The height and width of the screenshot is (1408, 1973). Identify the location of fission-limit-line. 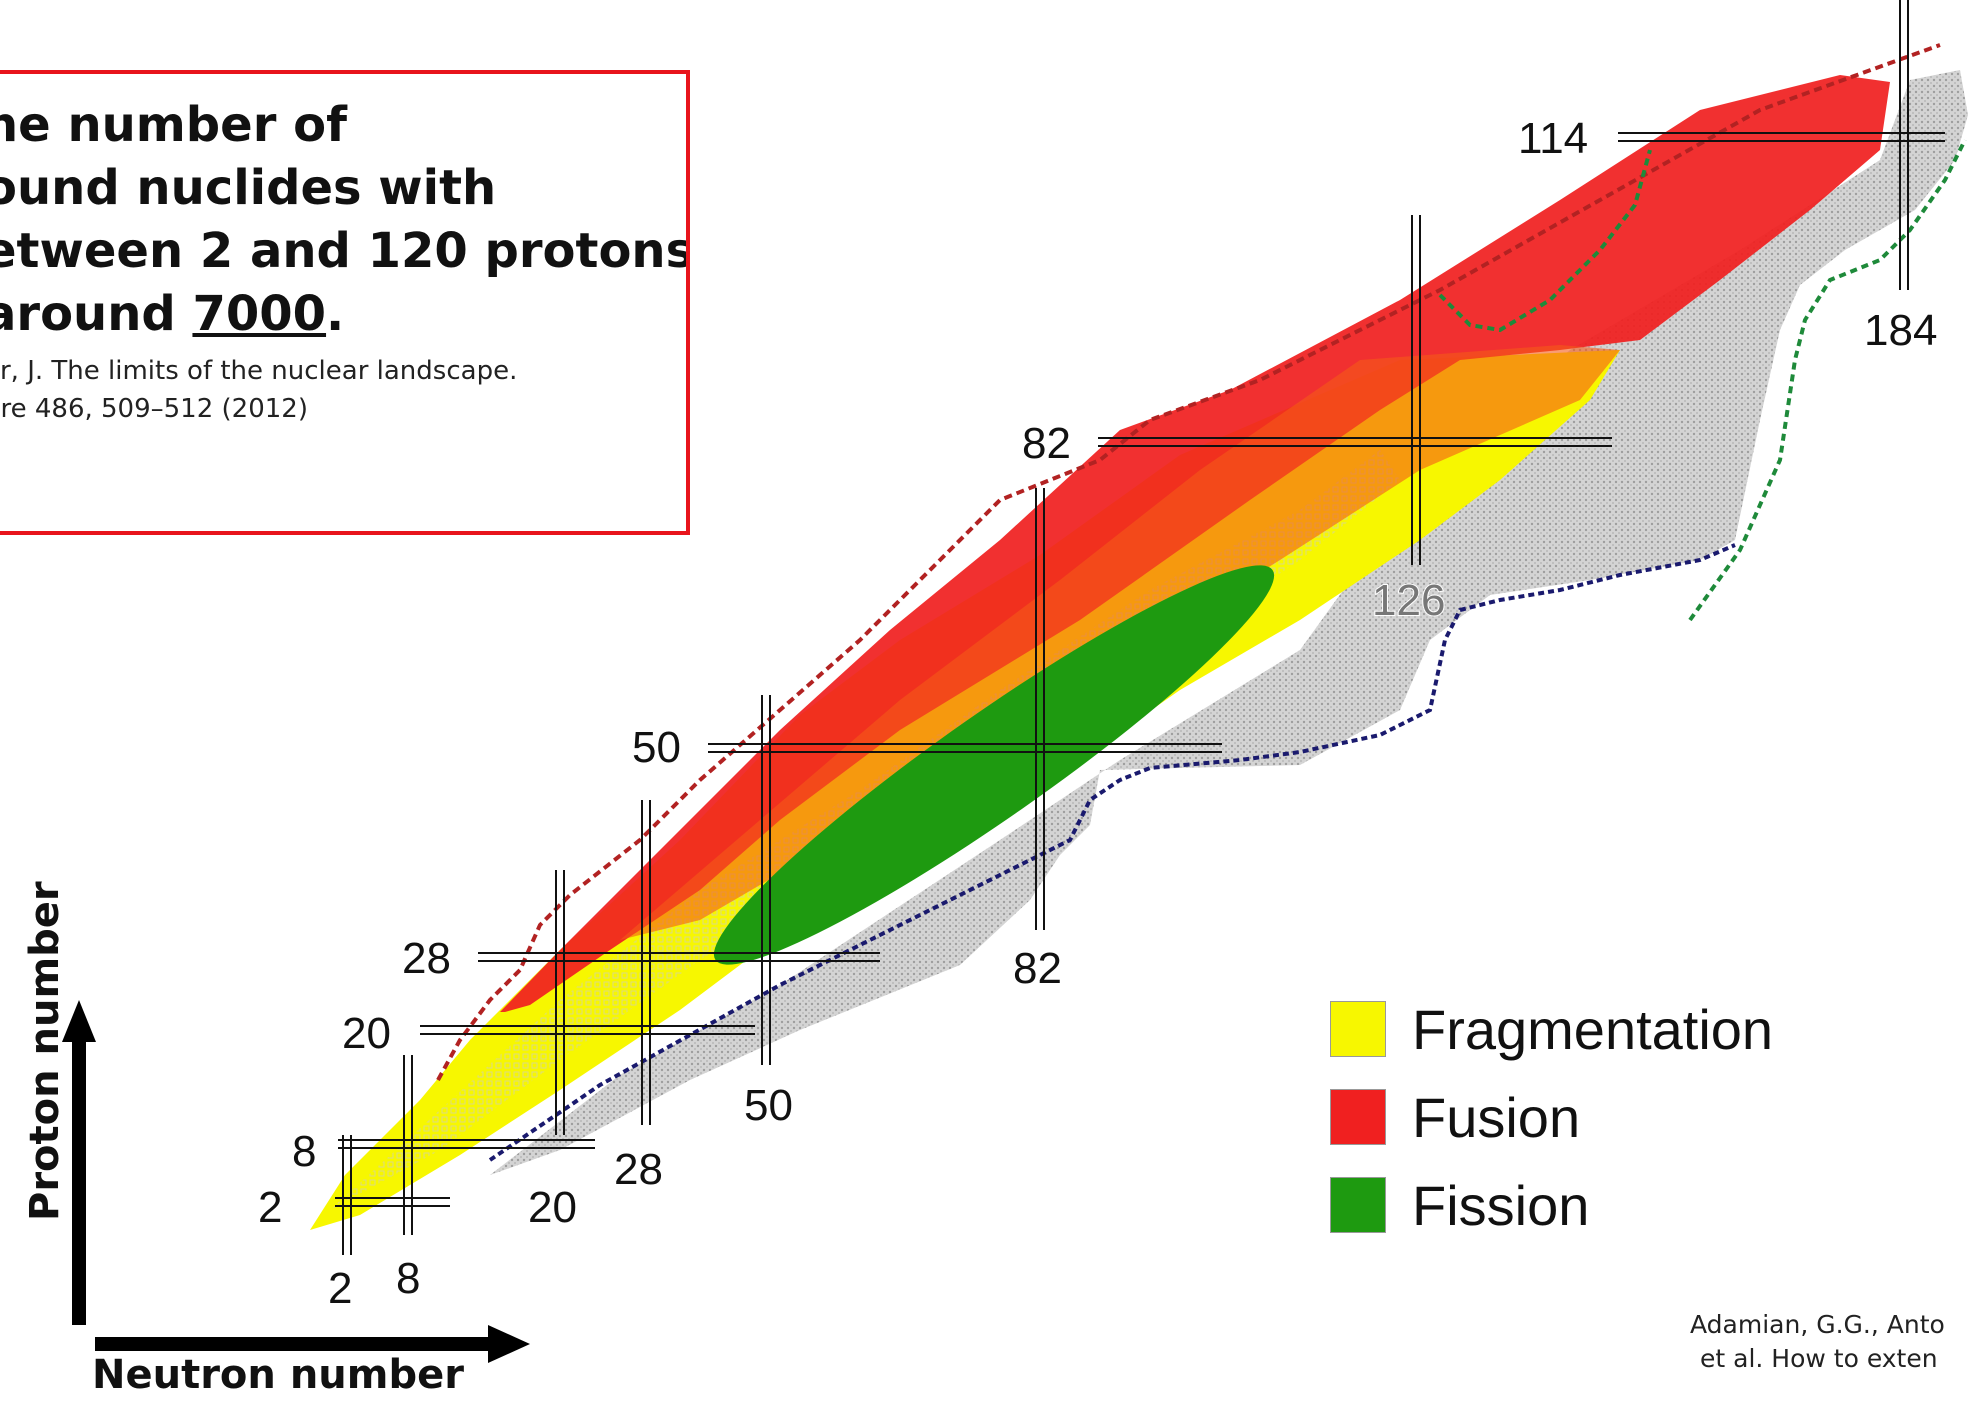
(1702, 380).